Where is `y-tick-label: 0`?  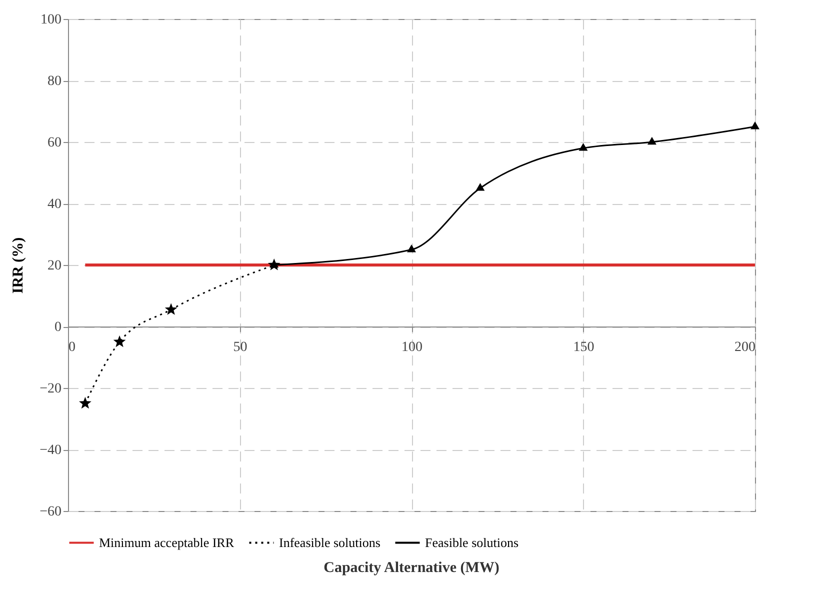
y-tick-label: 0 is located at coordinates (58, 327).